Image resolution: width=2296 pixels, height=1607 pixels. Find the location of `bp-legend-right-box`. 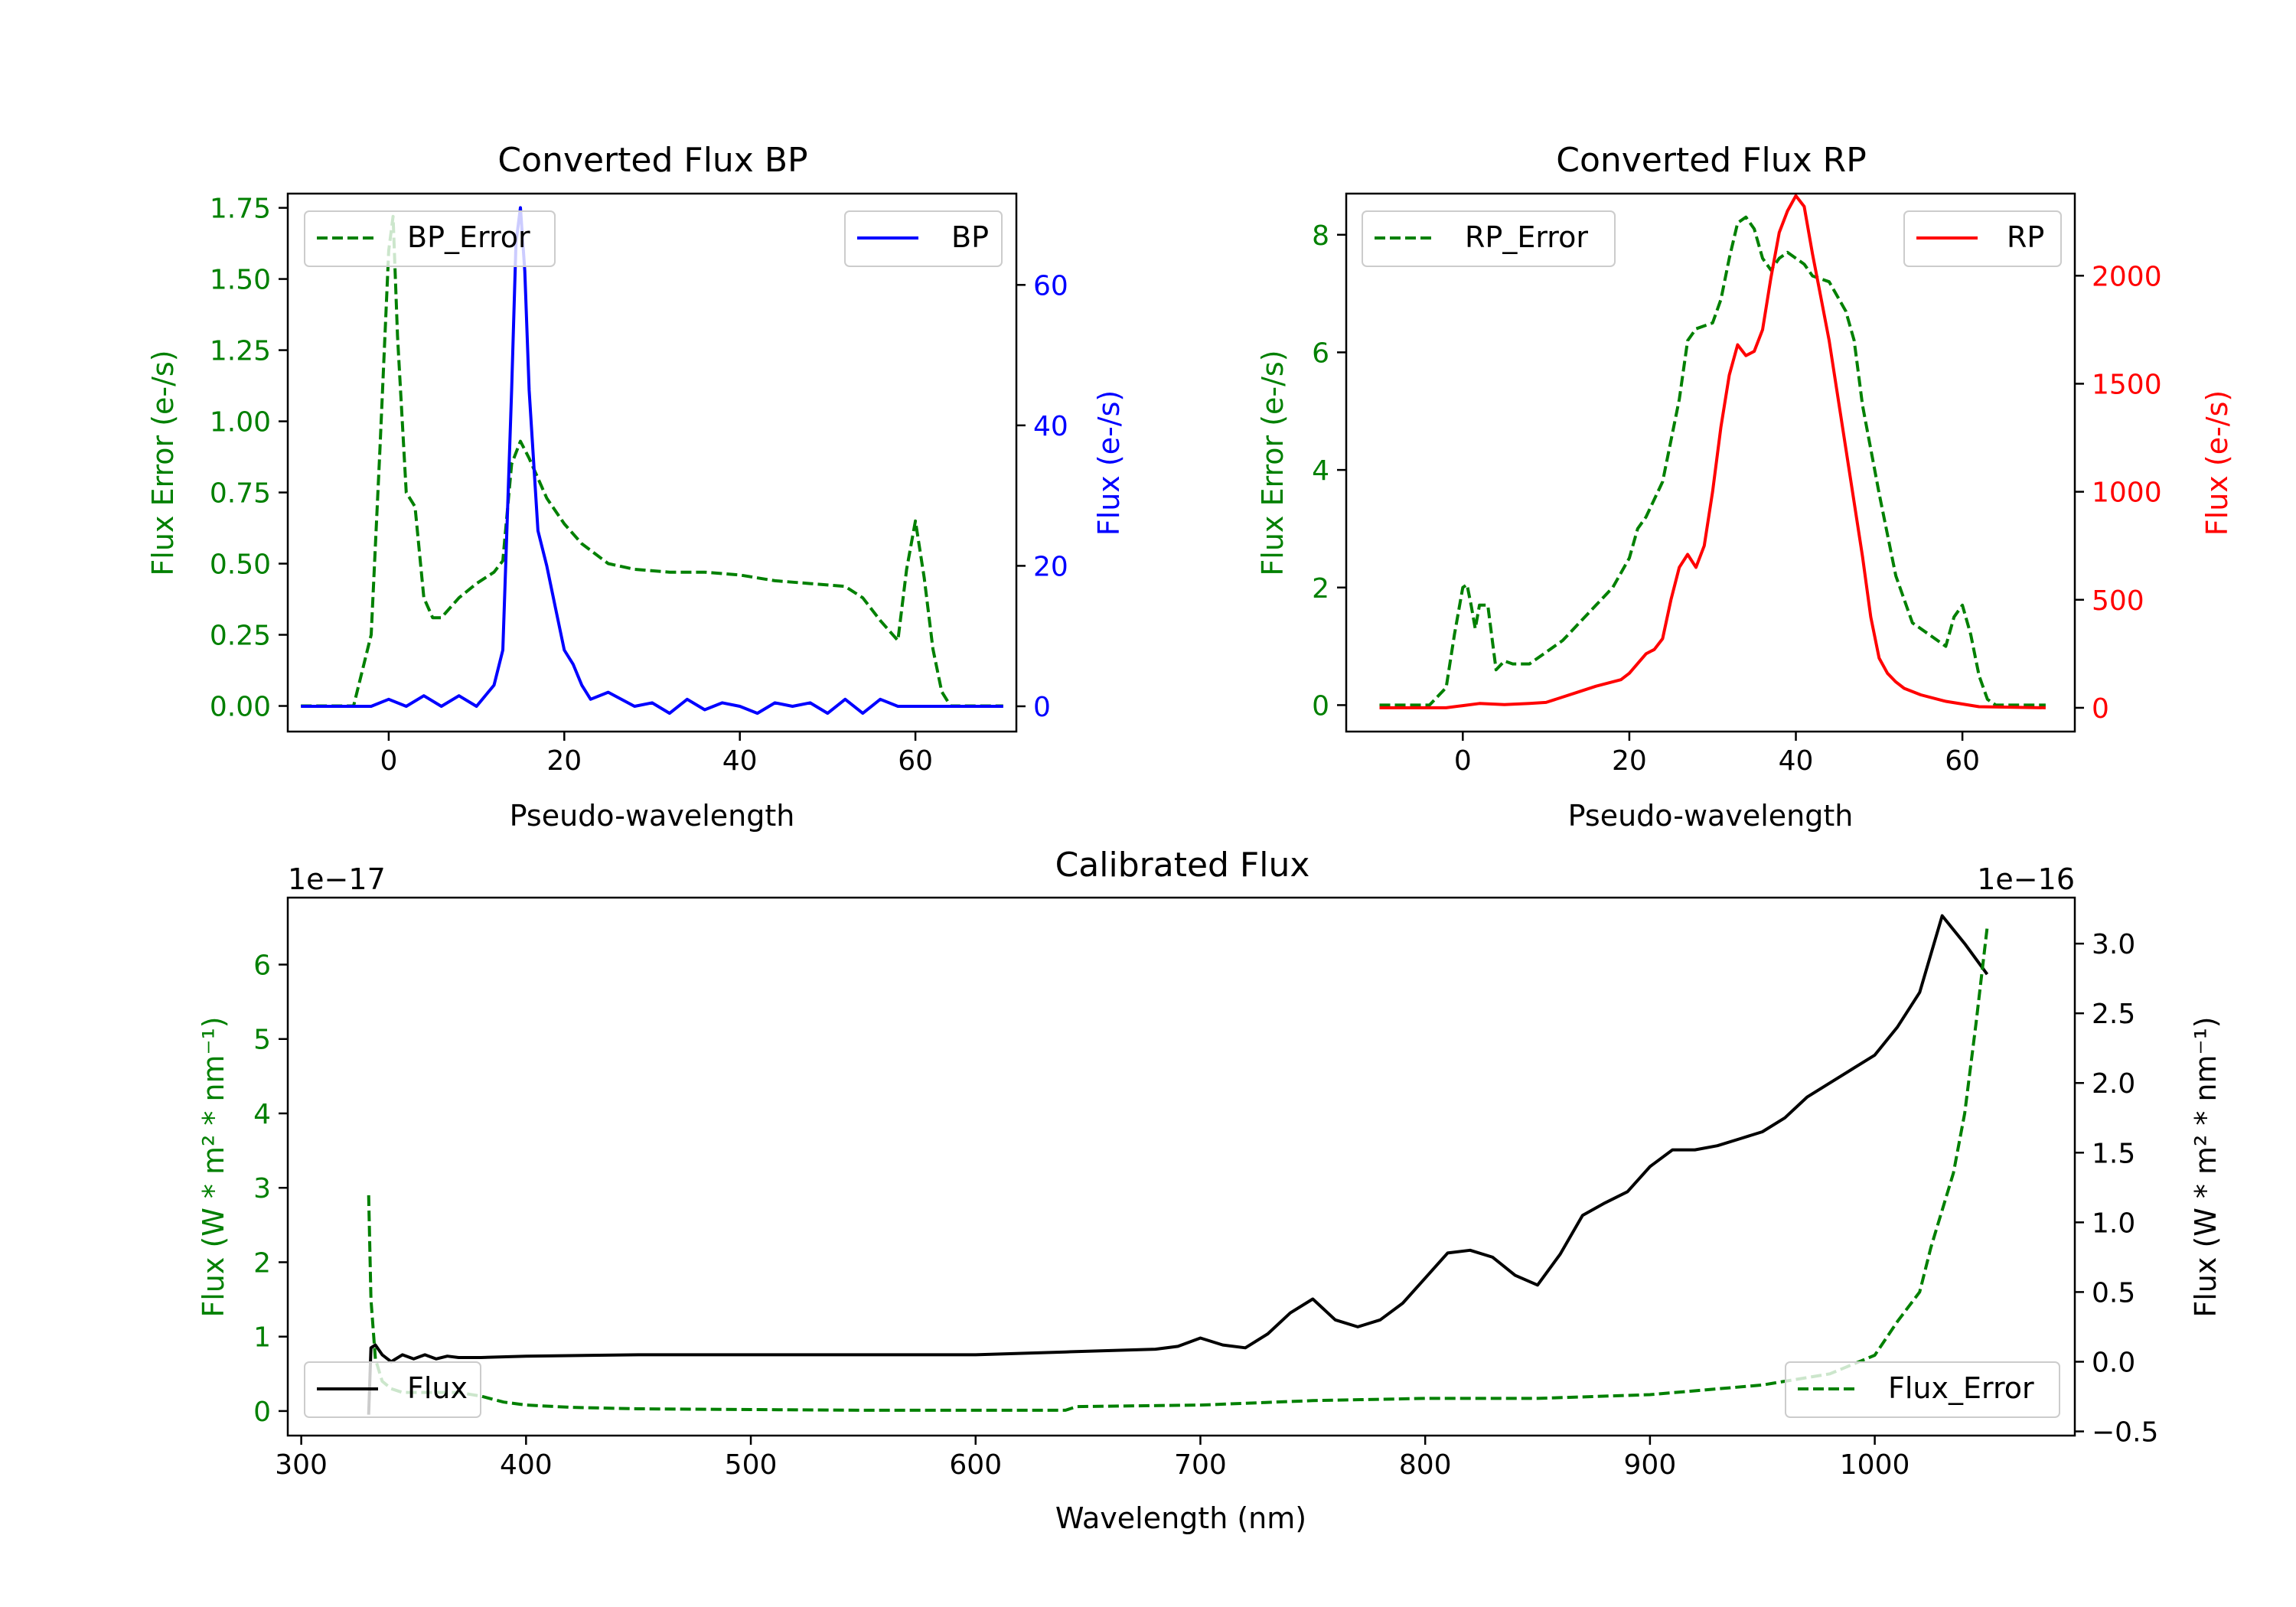

bp-legend-right-box is located at coordinates (923, 239).